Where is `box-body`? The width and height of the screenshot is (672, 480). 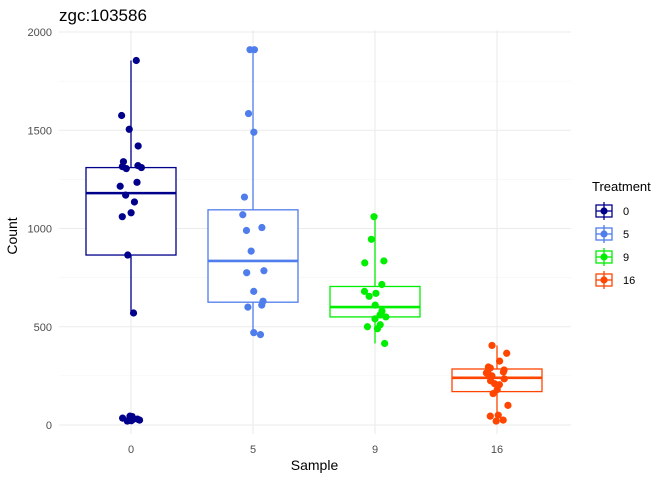 box-body is located at coordinates (253, 256).